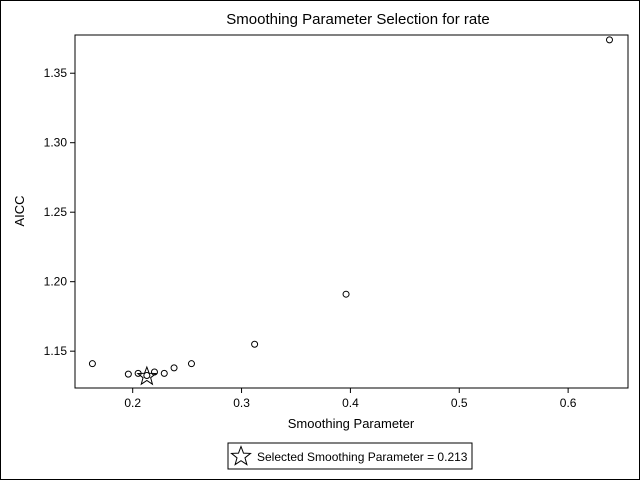 The height and width of the screenshot is (480, 640). Describe the element at coordinates (357, 19) in the screenshot. I see `chart-title: Smoothing Parameter Selection for rate` at that location.